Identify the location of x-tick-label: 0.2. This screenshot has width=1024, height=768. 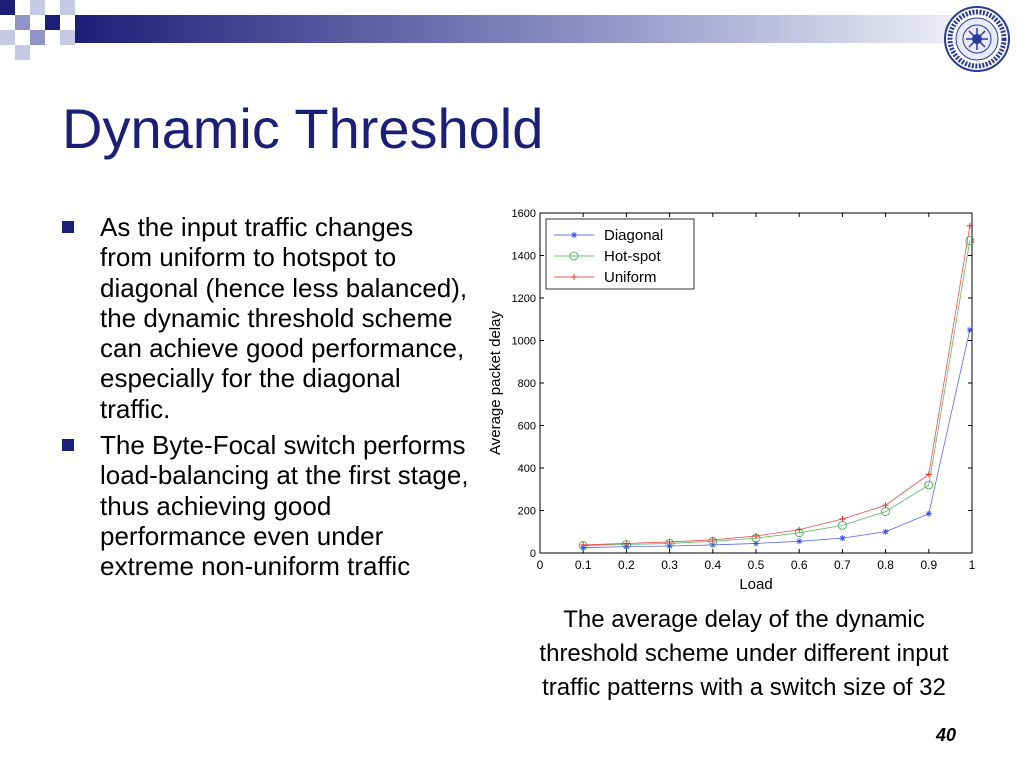
(626, 565).